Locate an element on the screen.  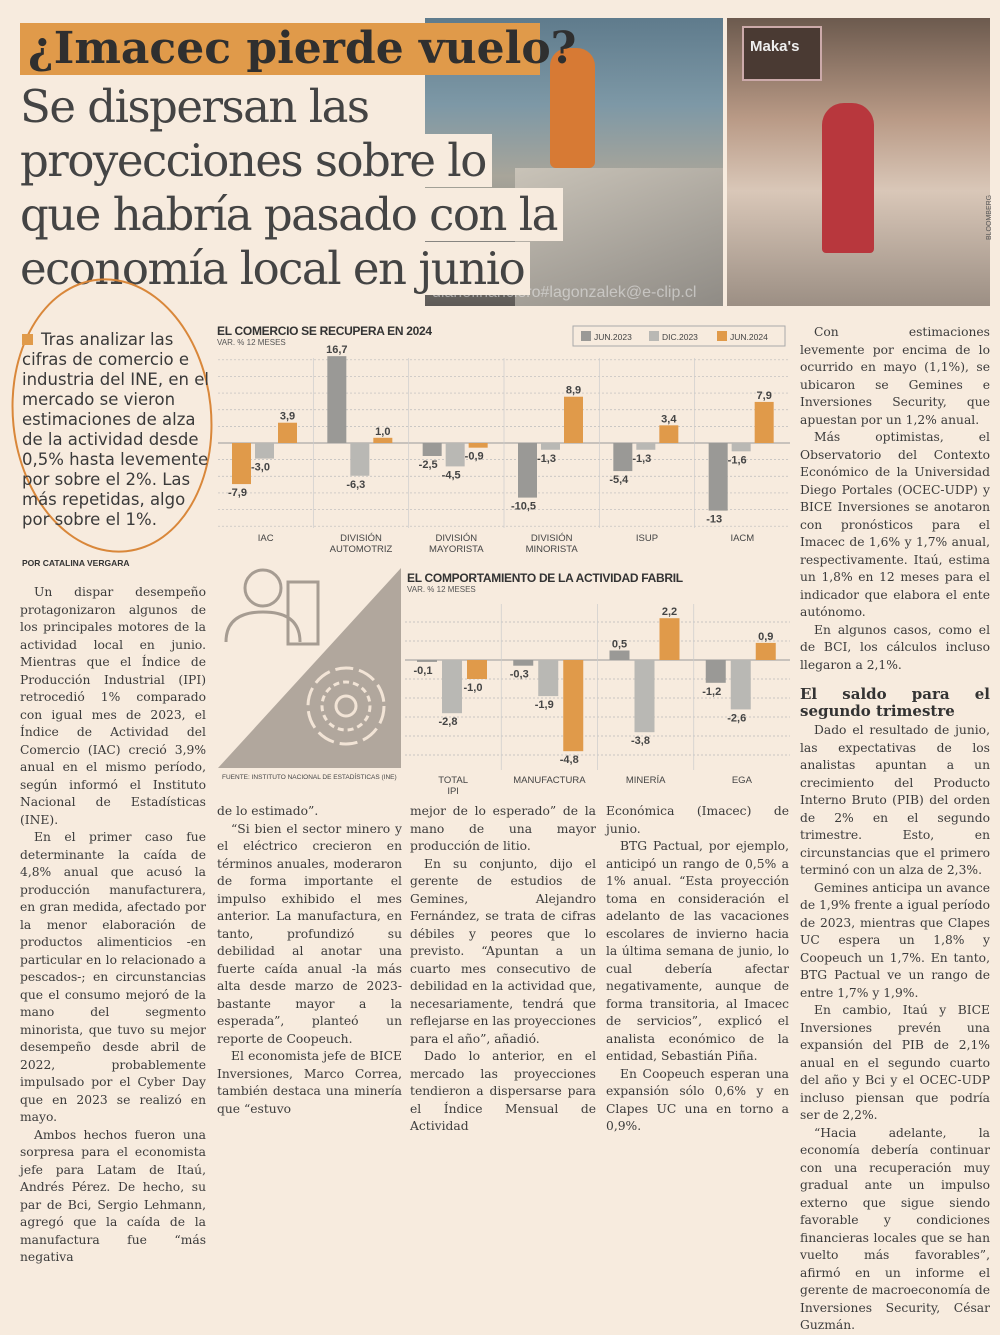
data-label: -2,6 is located at coordinates (736, 718).